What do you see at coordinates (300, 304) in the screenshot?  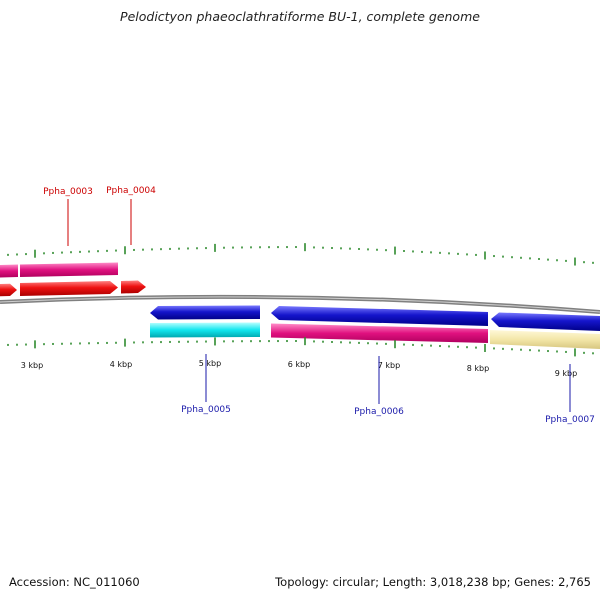 I see `genome-backbone-inner` at bounding box center [300, 304].